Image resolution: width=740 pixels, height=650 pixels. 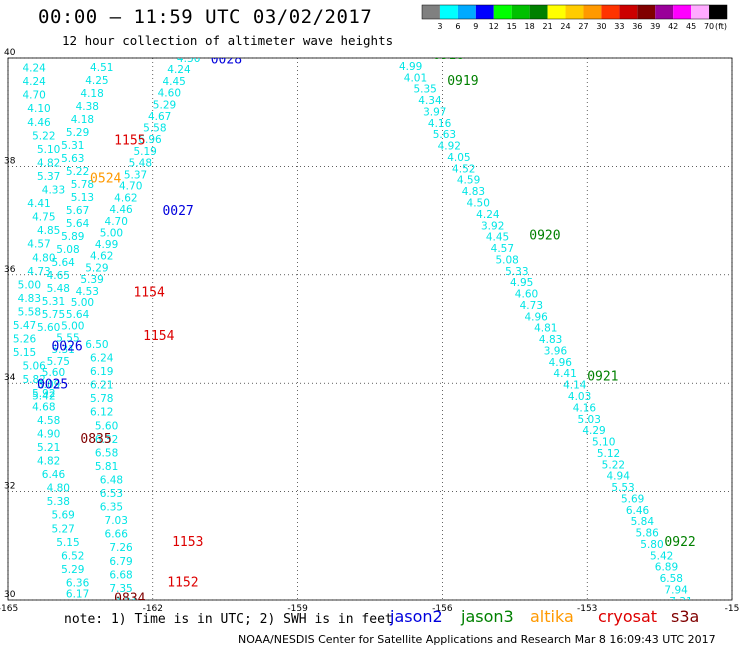 What do you see at coordinates (182, 582) in the screenshot?
I see `pass-time-label: 1152` at bounding box center [182, 582].